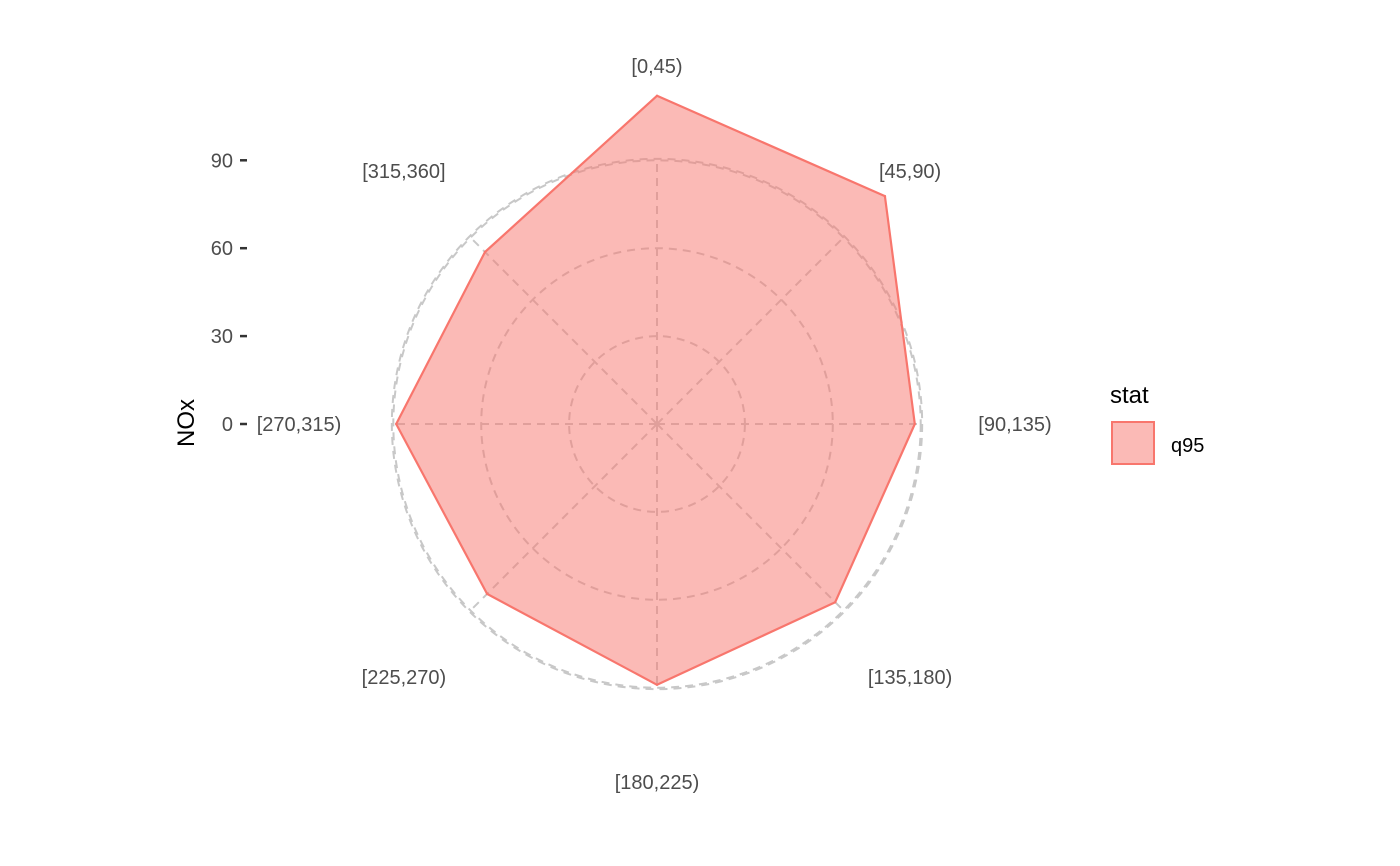 Image resolution: width=1400 pixels, height=866 pixels. I want to click on category-label: [45,90), so click(910, 172).